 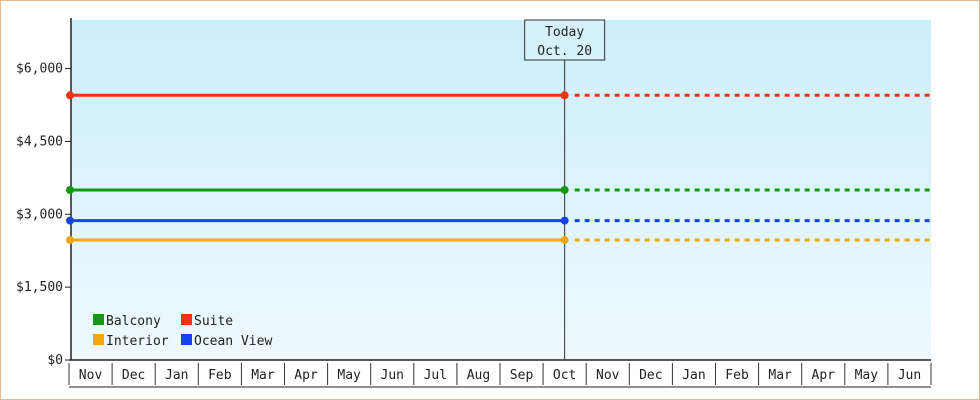 I want to click on legend-label-interior: Interior, so click(x=137, y=341).